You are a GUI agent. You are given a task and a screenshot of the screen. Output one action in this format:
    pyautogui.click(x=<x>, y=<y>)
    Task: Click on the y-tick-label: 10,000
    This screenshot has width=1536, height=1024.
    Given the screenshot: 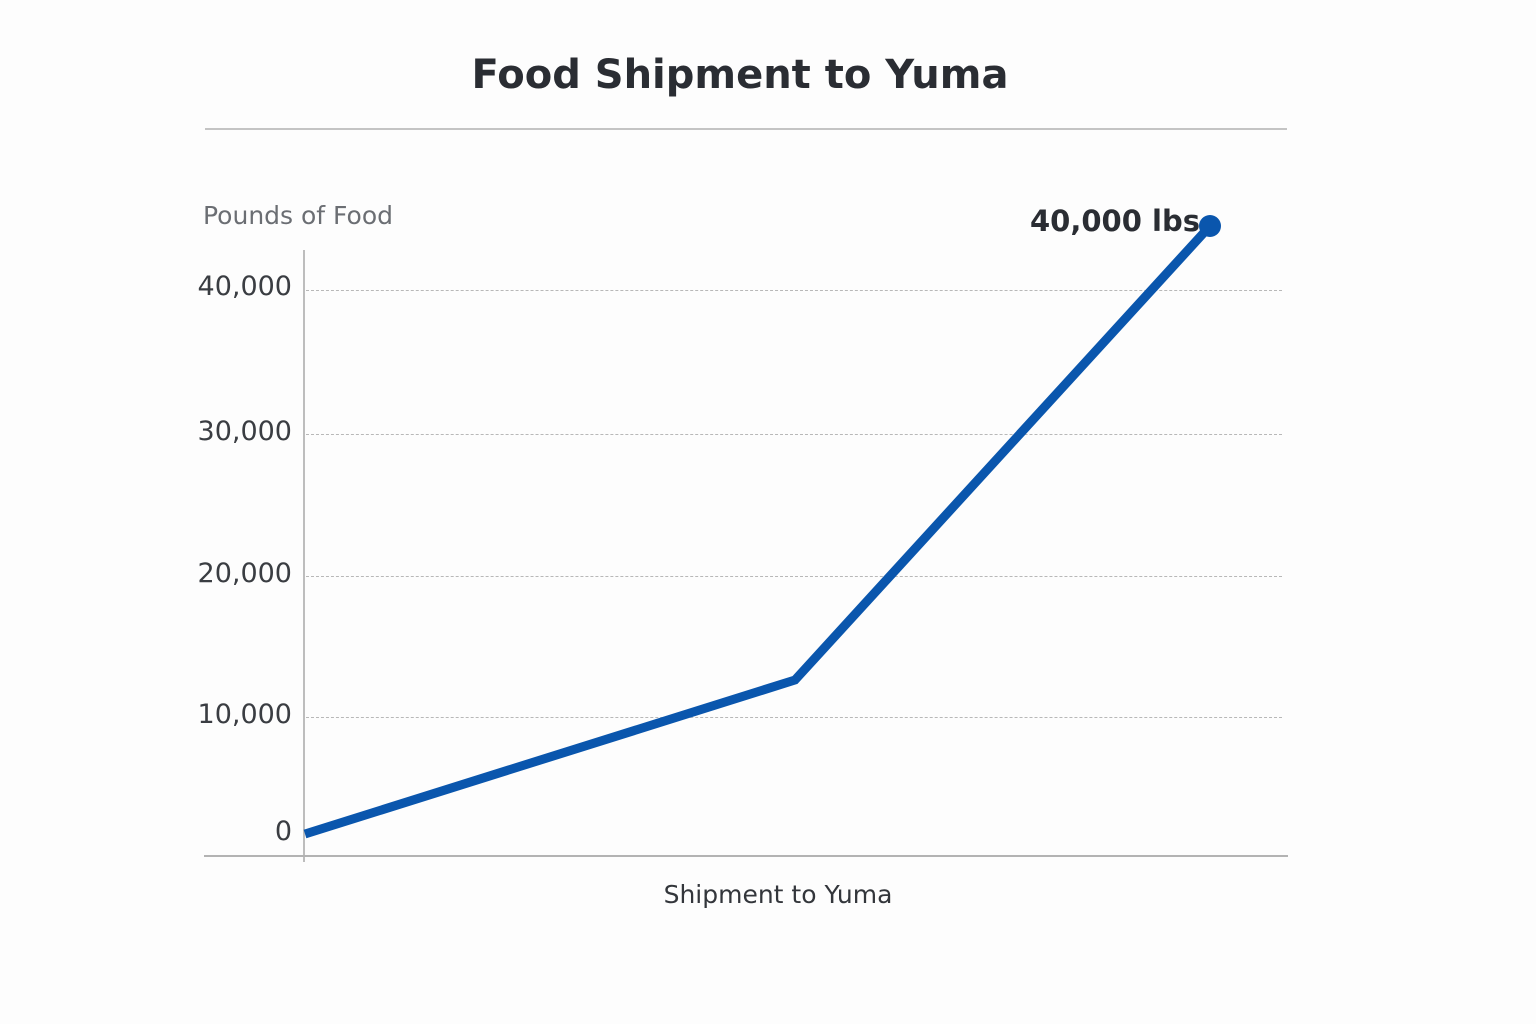 What is the action you would take?
    pyautogui.click(x=244, y=714)
    